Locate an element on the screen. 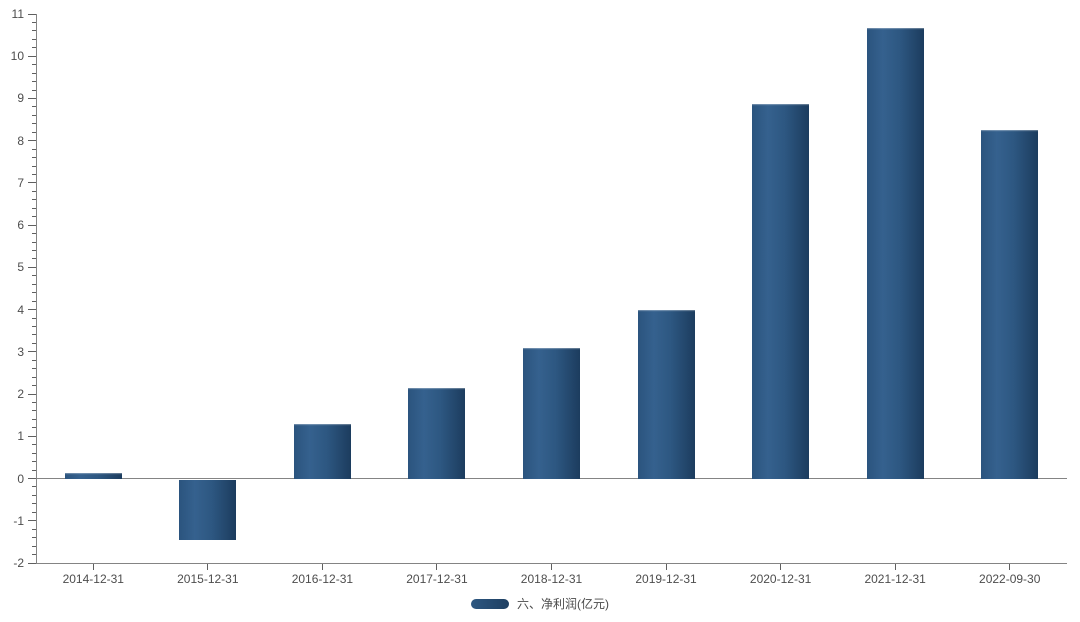  zero-baseline is located at coordinates (551, 479).